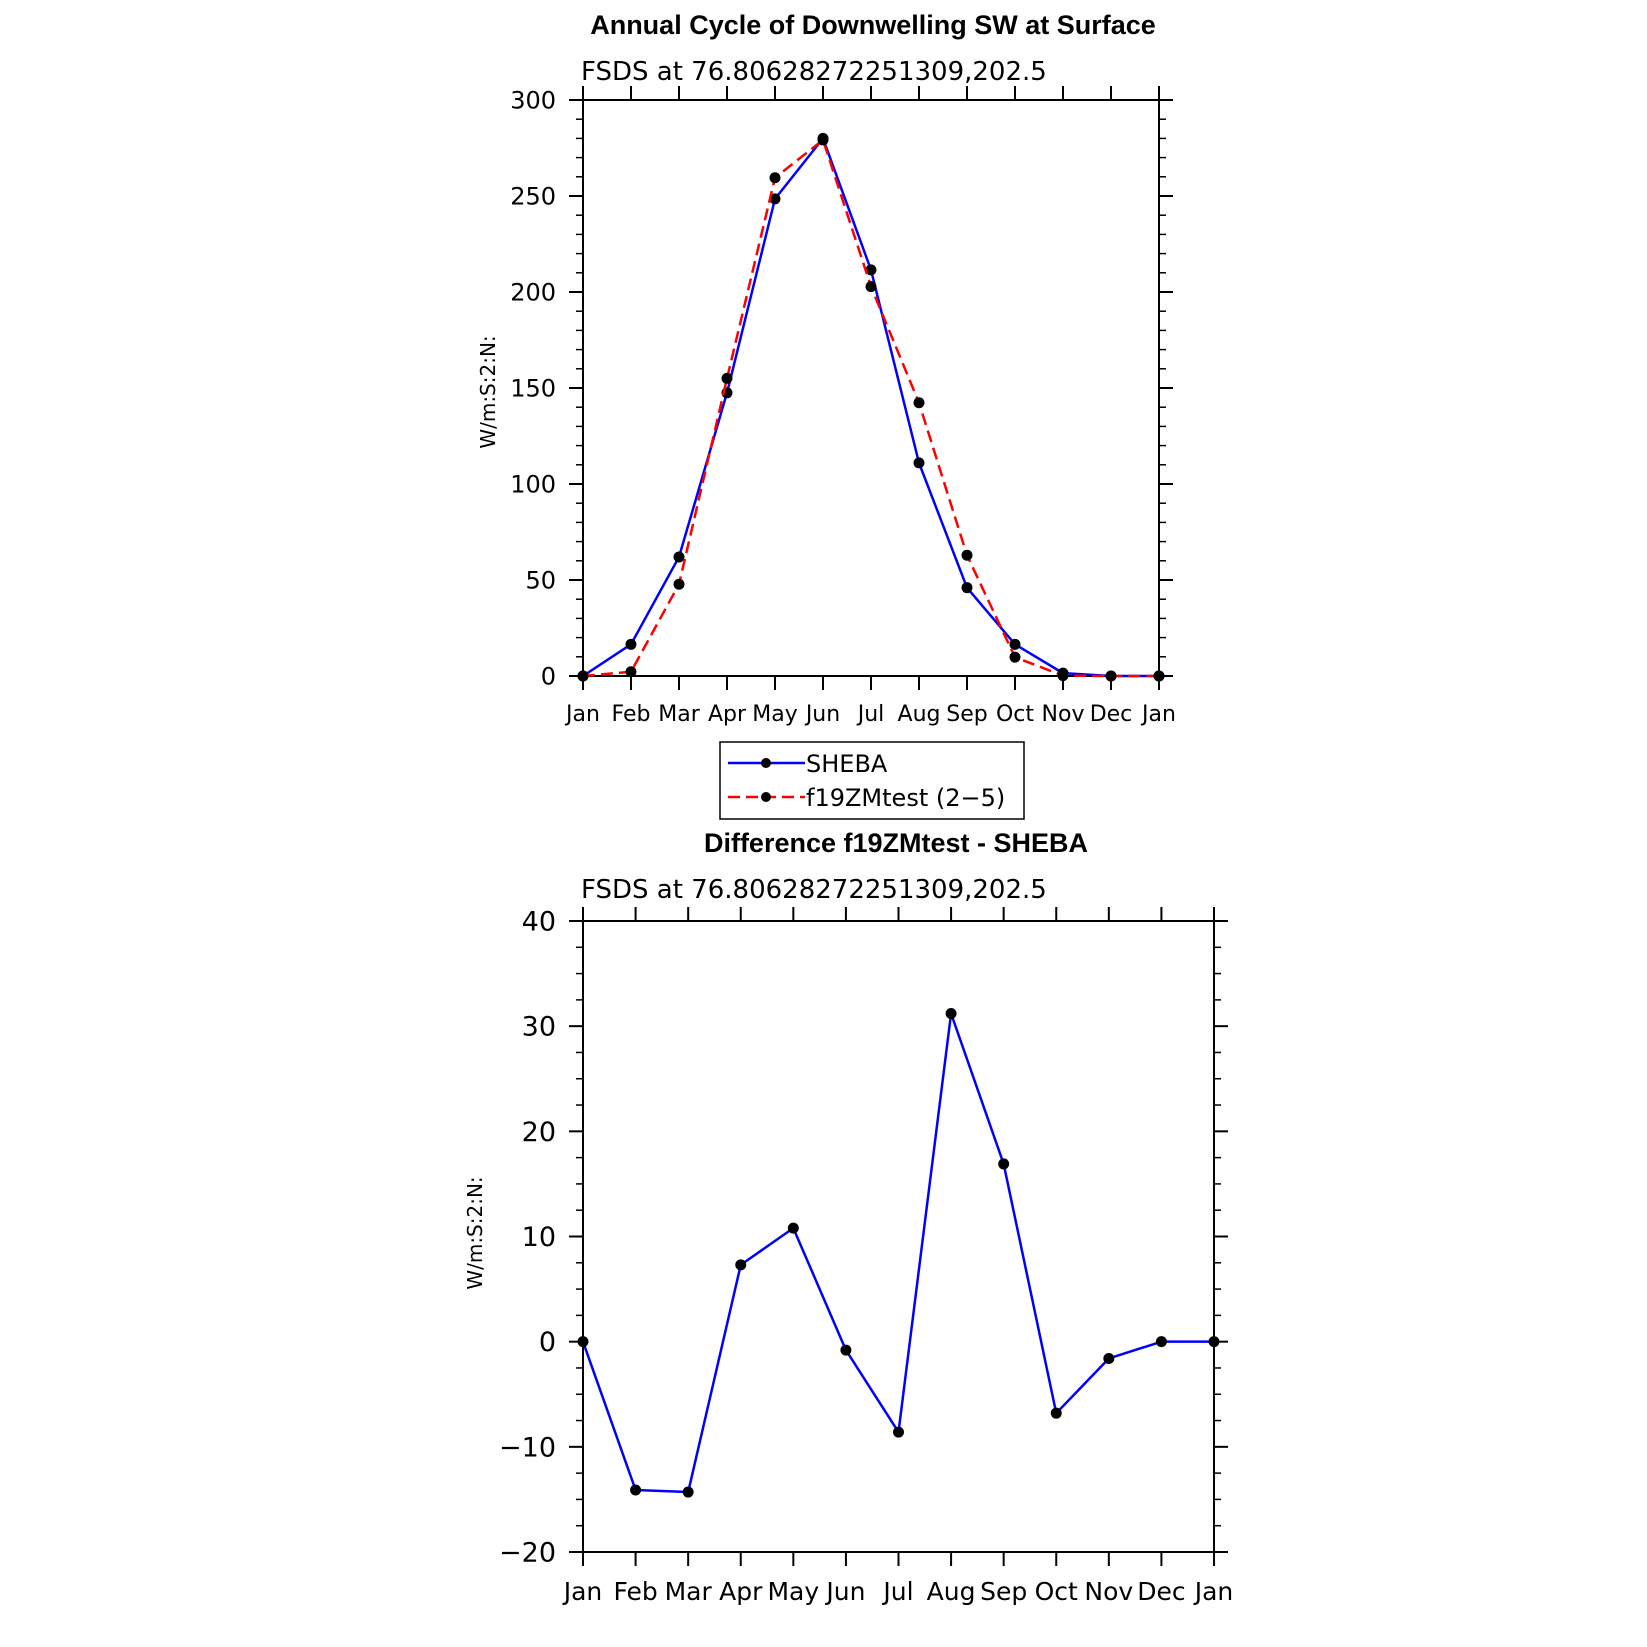 This screenshot has height=1647, width=1647. Describe the element at coordinates (533, 292) in the screenshot. I see `y-tick-label: 200` at that location.